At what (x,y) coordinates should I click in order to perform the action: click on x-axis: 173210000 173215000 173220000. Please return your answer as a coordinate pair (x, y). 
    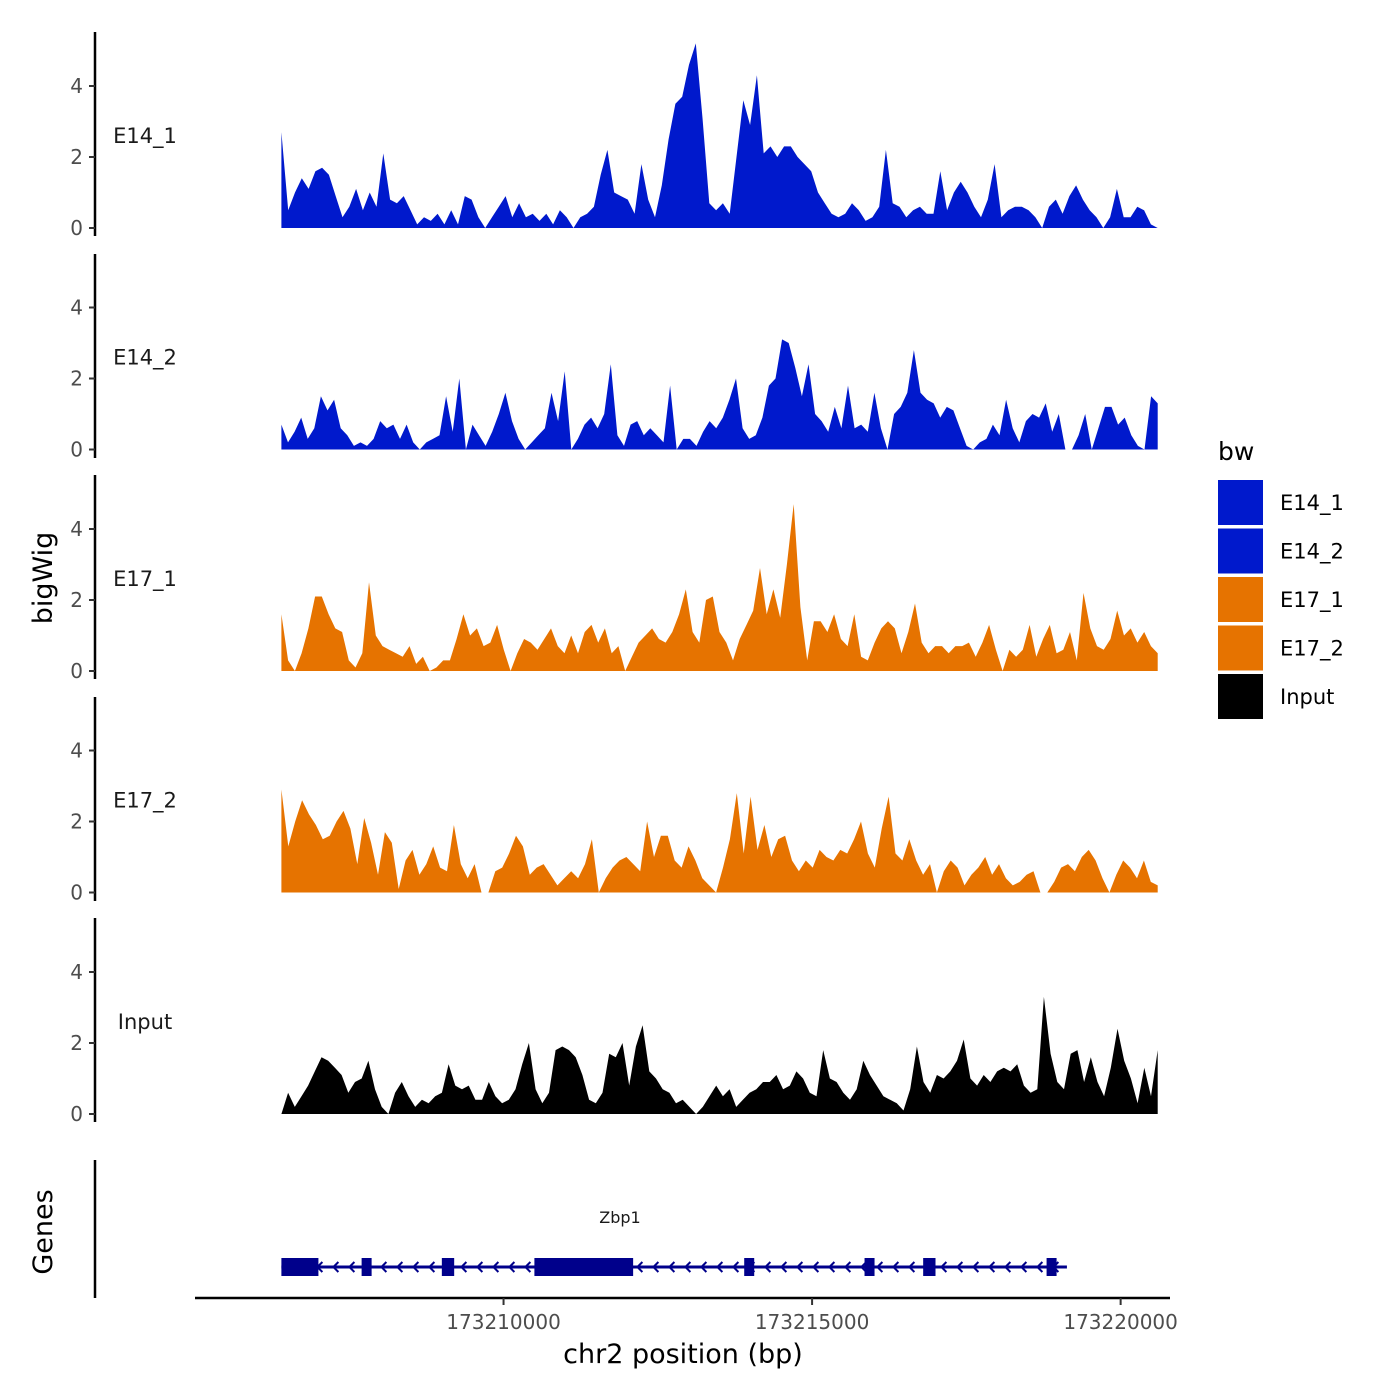
    Looking at the image, I should click on (686, 1315).